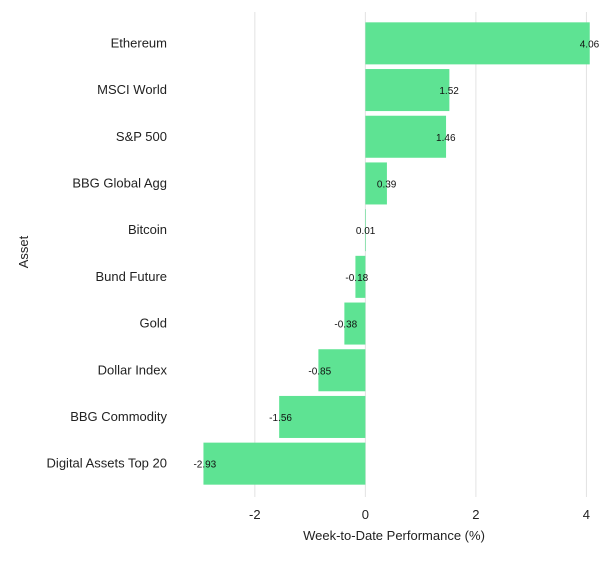  Describe the element at coordinates (345, 325) in the screenshot. I see `data-label: -0.38` at that location.